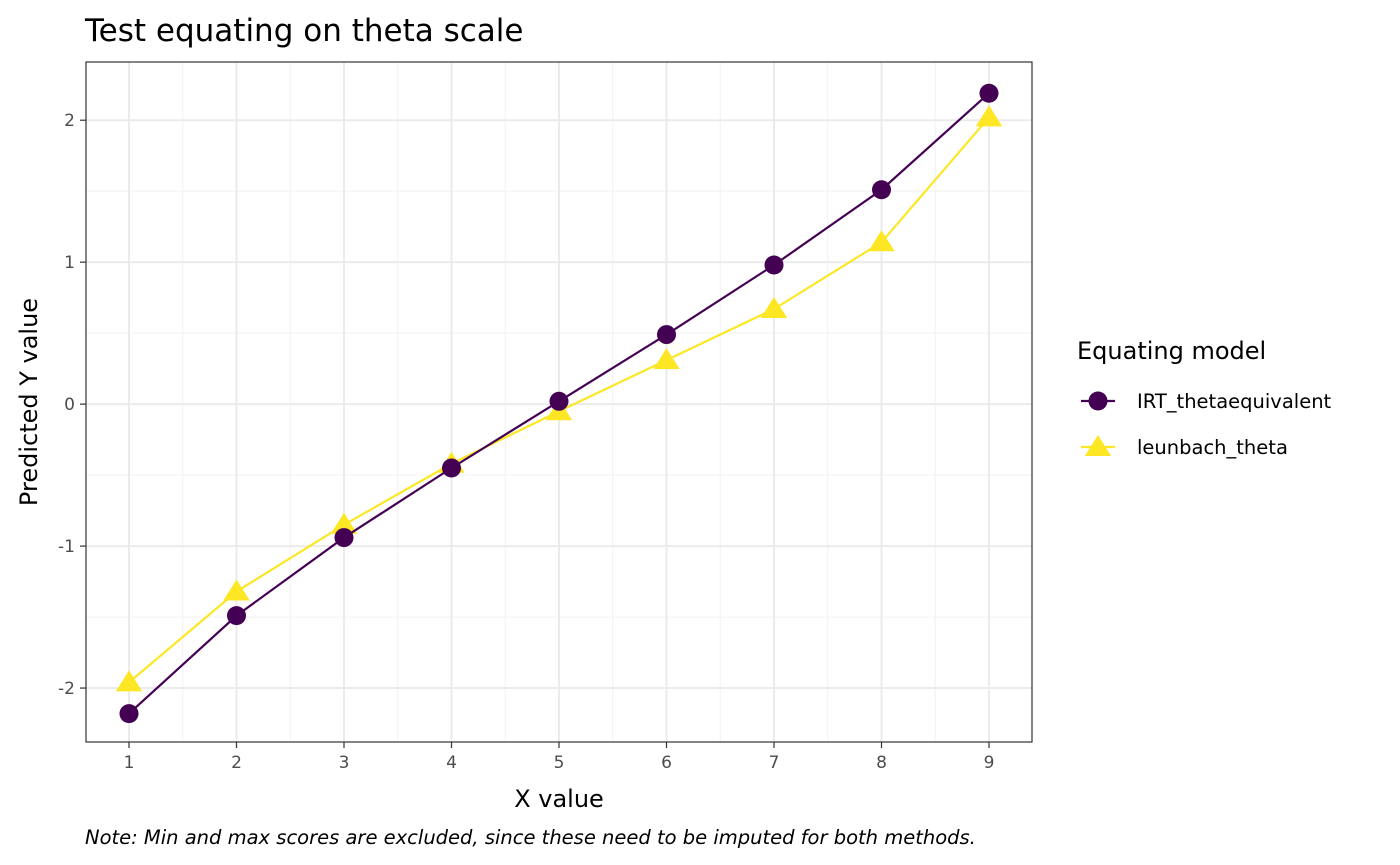 The image size is (1400, 865). What do you see at coordinates (666, 763) in the screenshot?
I see `x-tick-label: 6` at bounding box center [666, 763].